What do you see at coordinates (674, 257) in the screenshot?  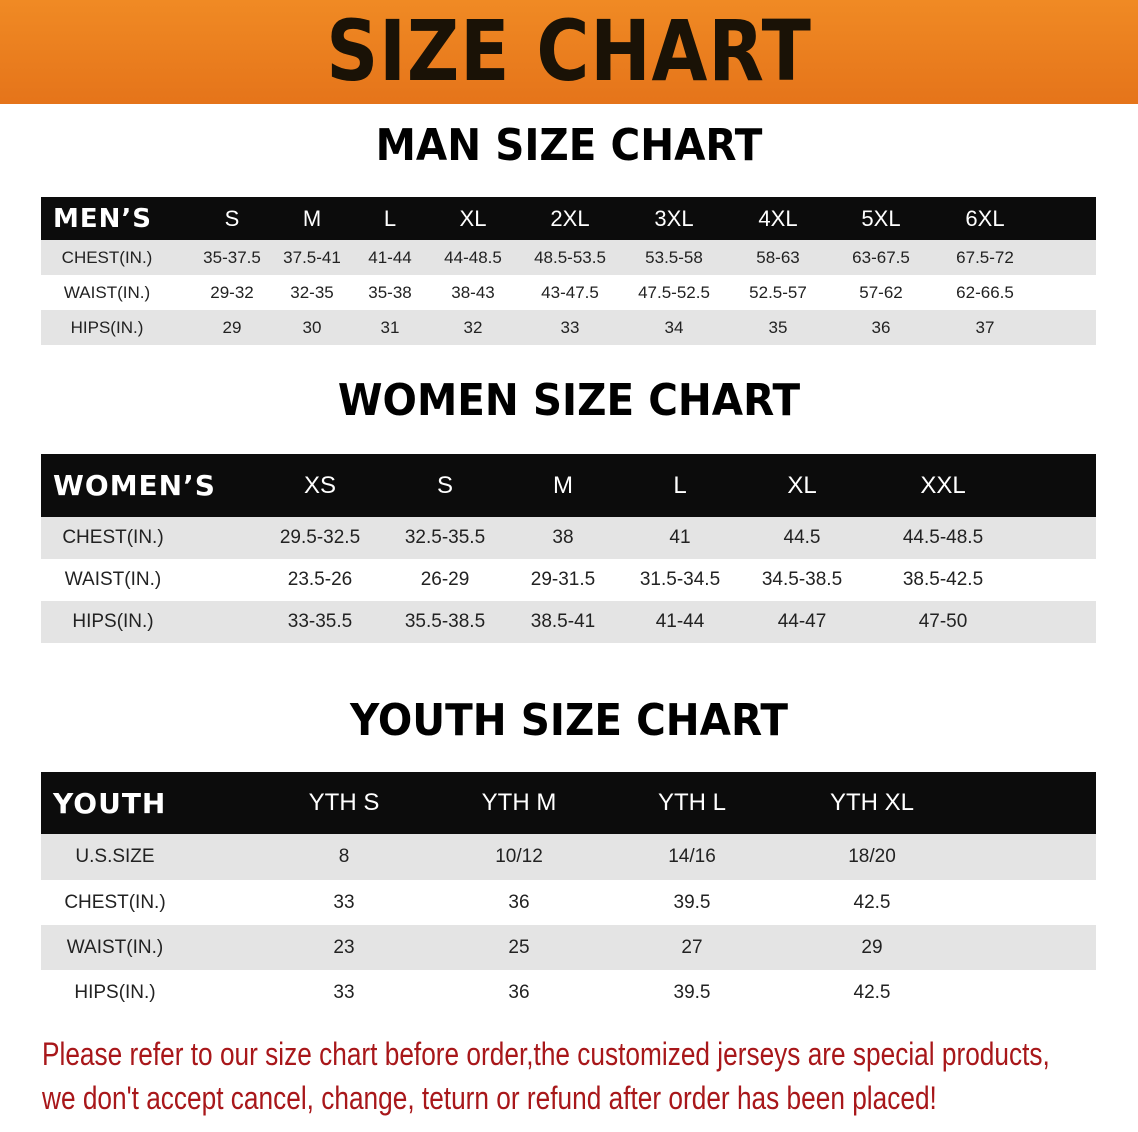 I see `value-cell: 53.5-58` at bounding box center [674, 257].